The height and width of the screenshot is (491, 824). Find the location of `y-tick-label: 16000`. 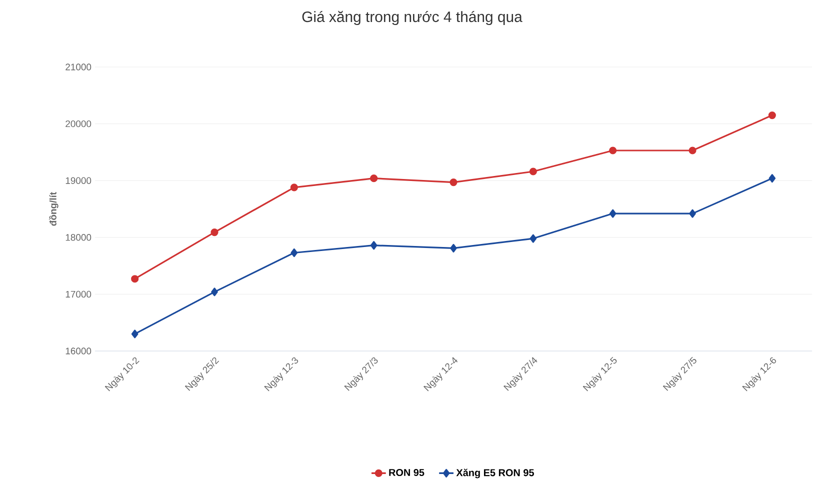

y-tick-label: 16000 is located at coordinates (79, 351).